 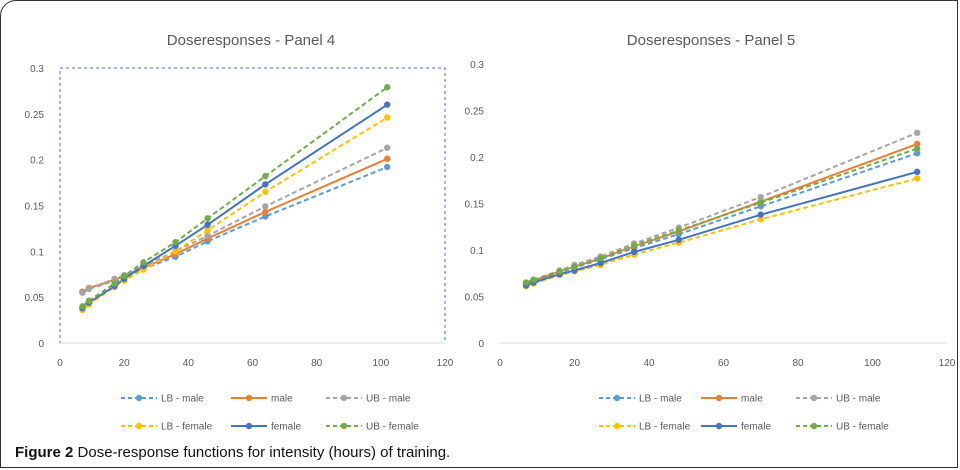 I want to click on chart-title: Doseresponses - Panel 5, so click(x=711, y=40).